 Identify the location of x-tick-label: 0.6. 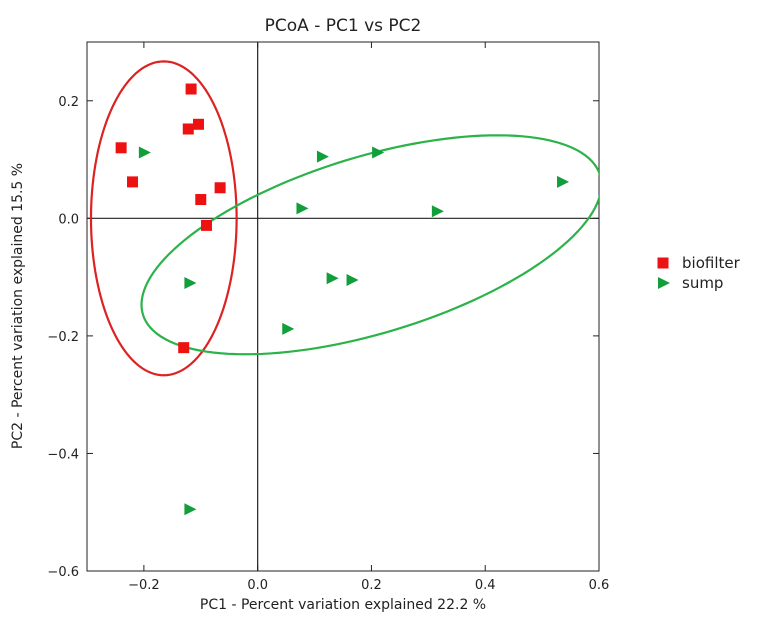
(599, 585).